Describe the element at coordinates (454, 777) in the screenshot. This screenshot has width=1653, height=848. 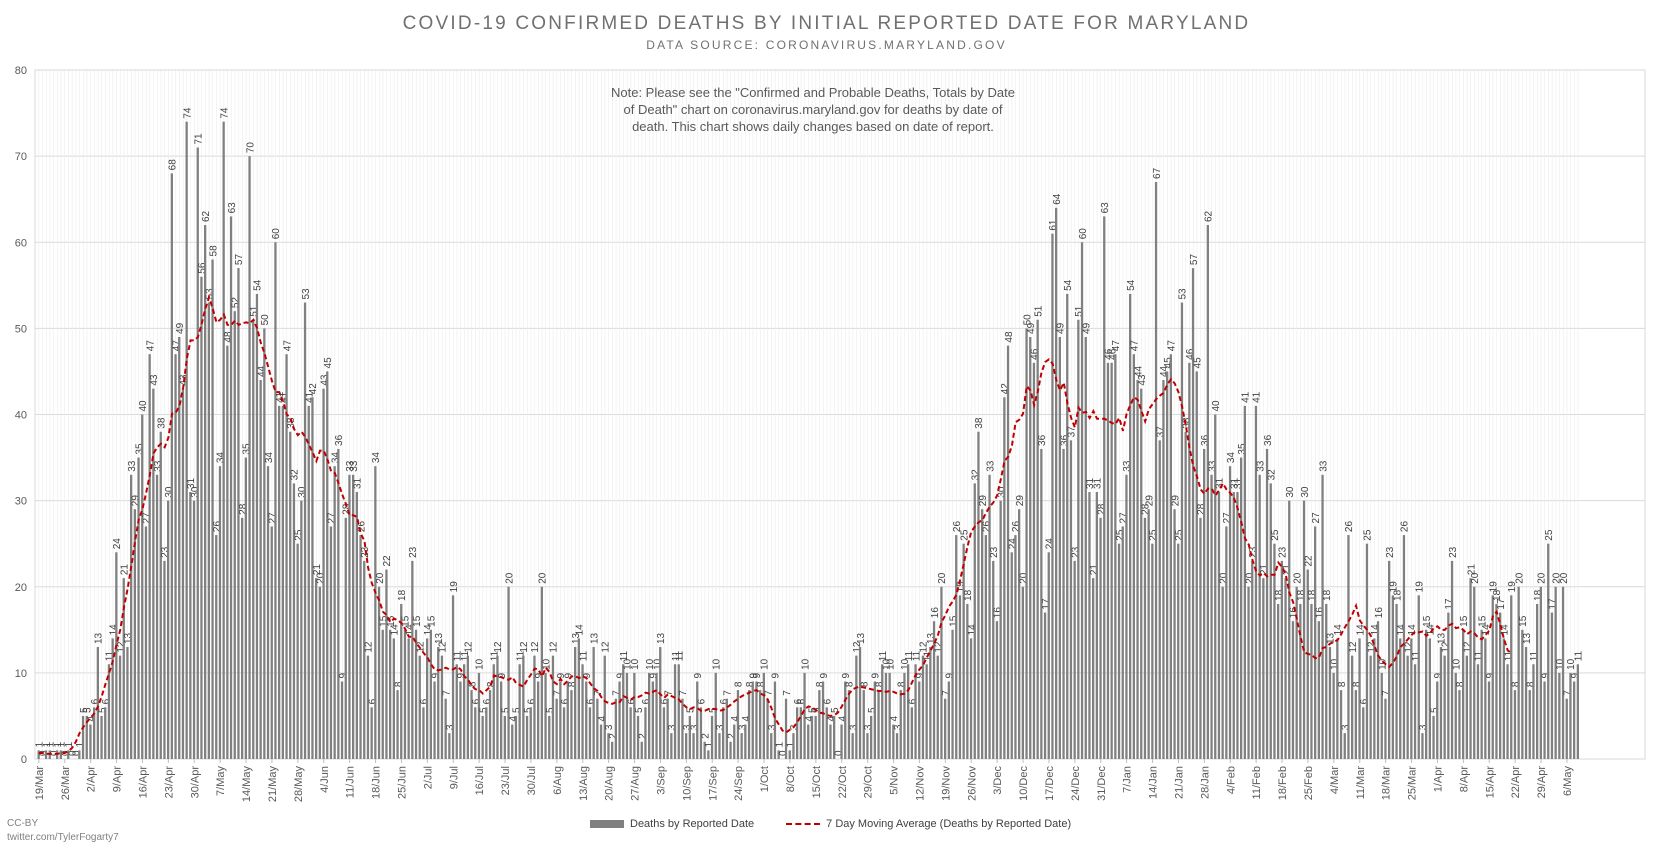
I see `x-tick-label: 9/Jul` at that location.